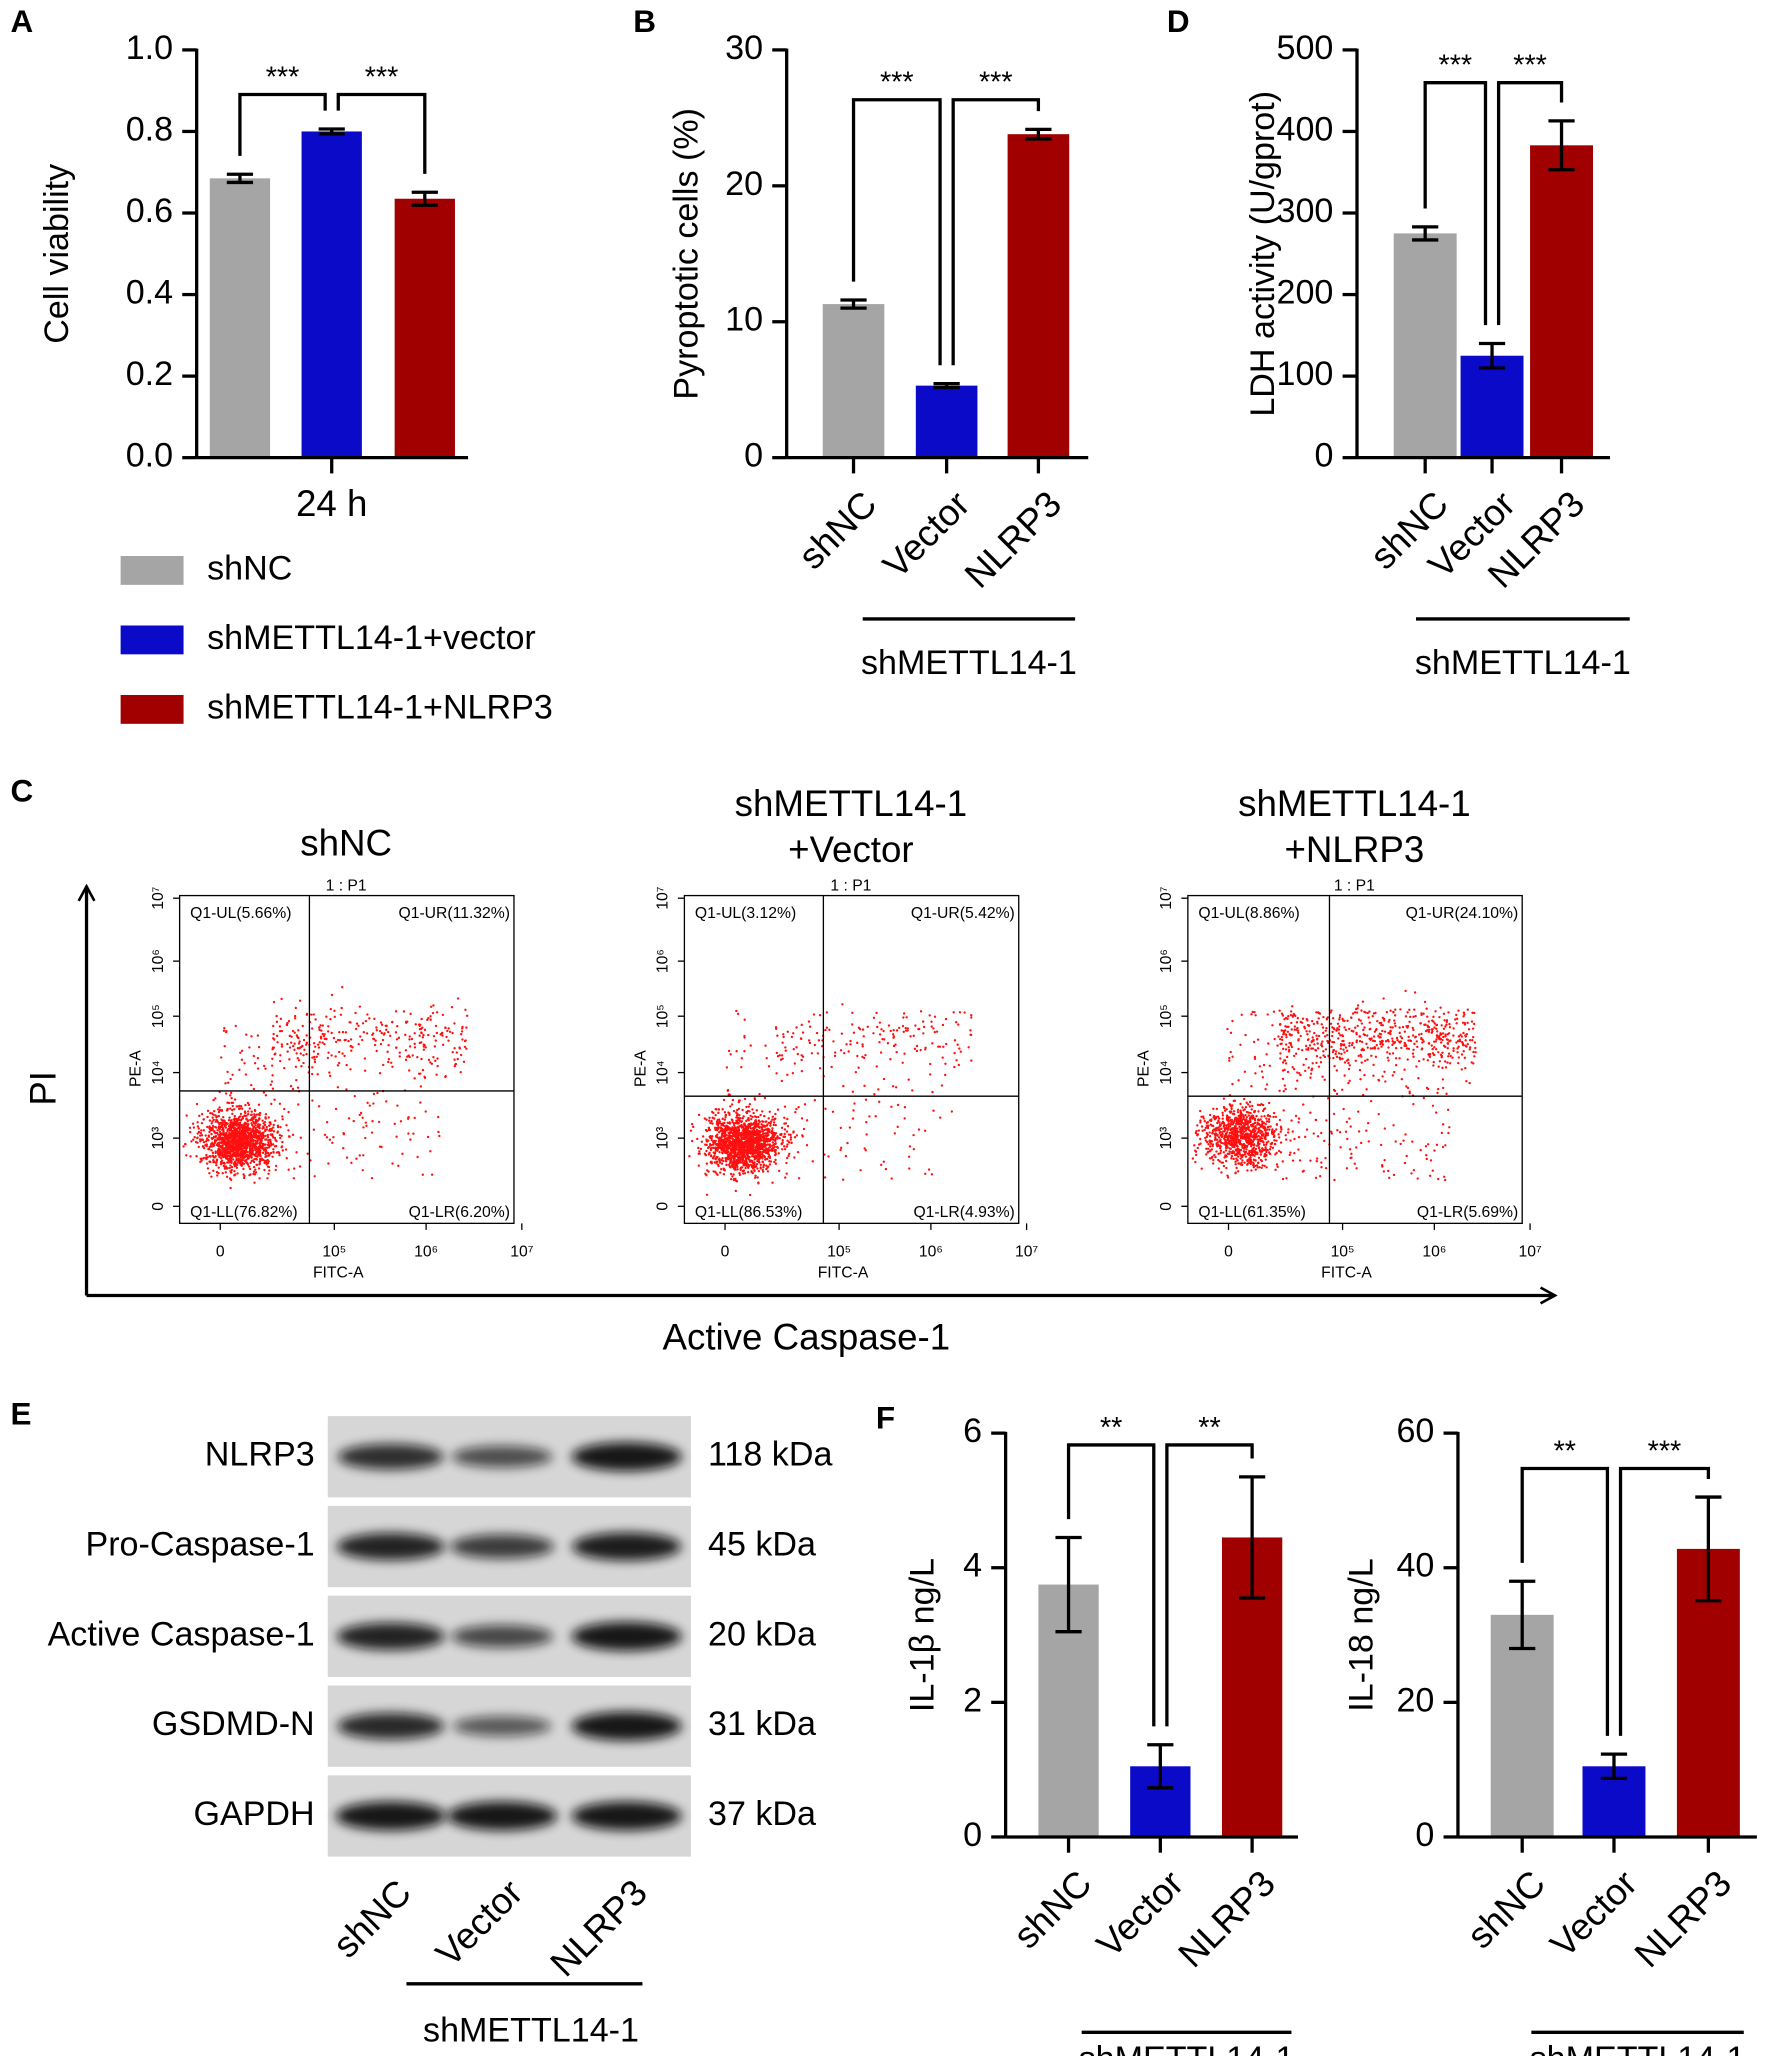 This screenshot has width=1770, height=2056. I want to click on x-tick-label: 24 h, so click(331, 503).